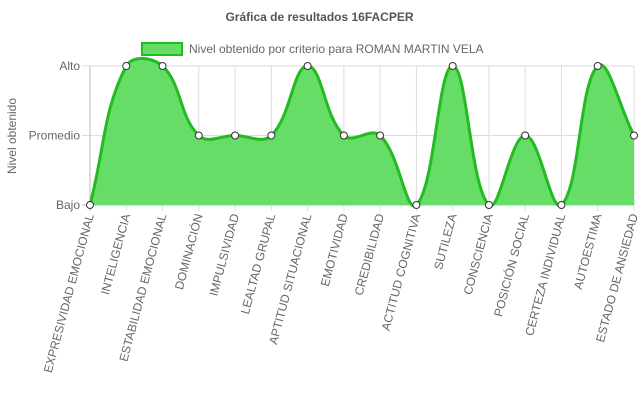  I want to click on y-tick-label: Alto, so click(69, 66).